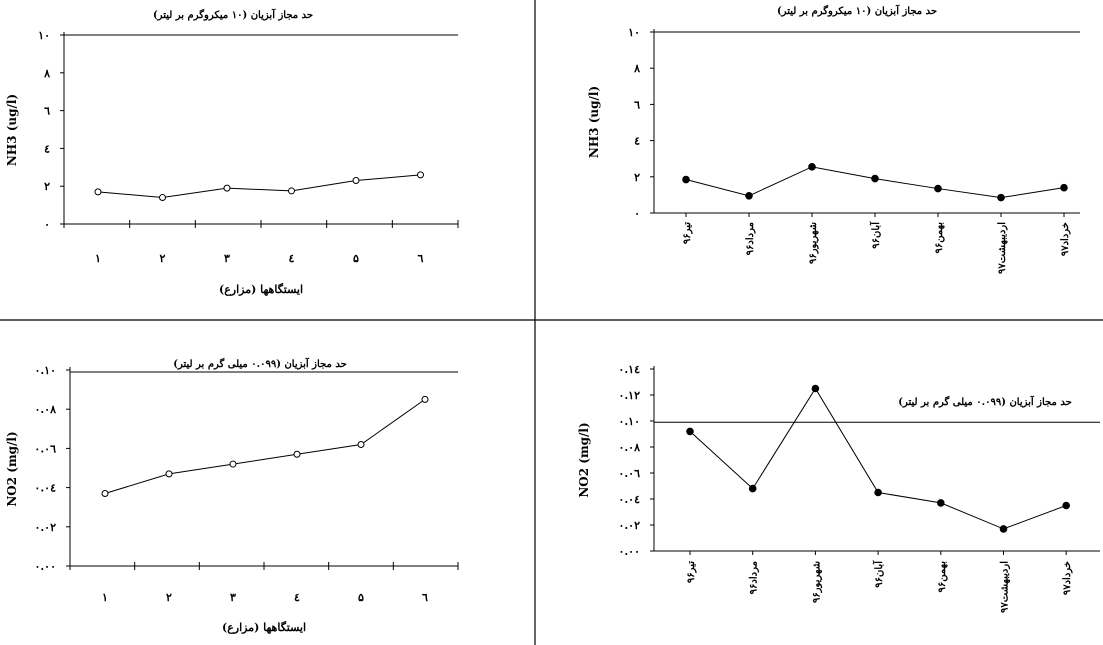 This screenshot has width=1103, height=645. Describe the element at coordinates (629, 369) in the screenshot. I see `y-tick-label: ۰.۱٤` at that location.